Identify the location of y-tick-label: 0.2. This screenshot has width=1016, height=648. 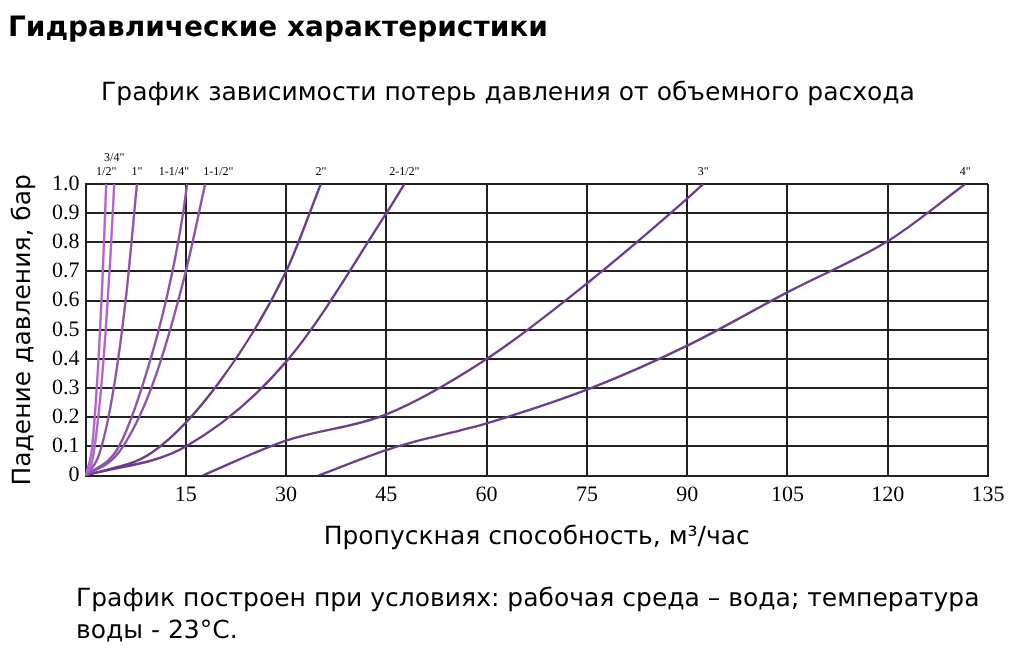
(66, 417).